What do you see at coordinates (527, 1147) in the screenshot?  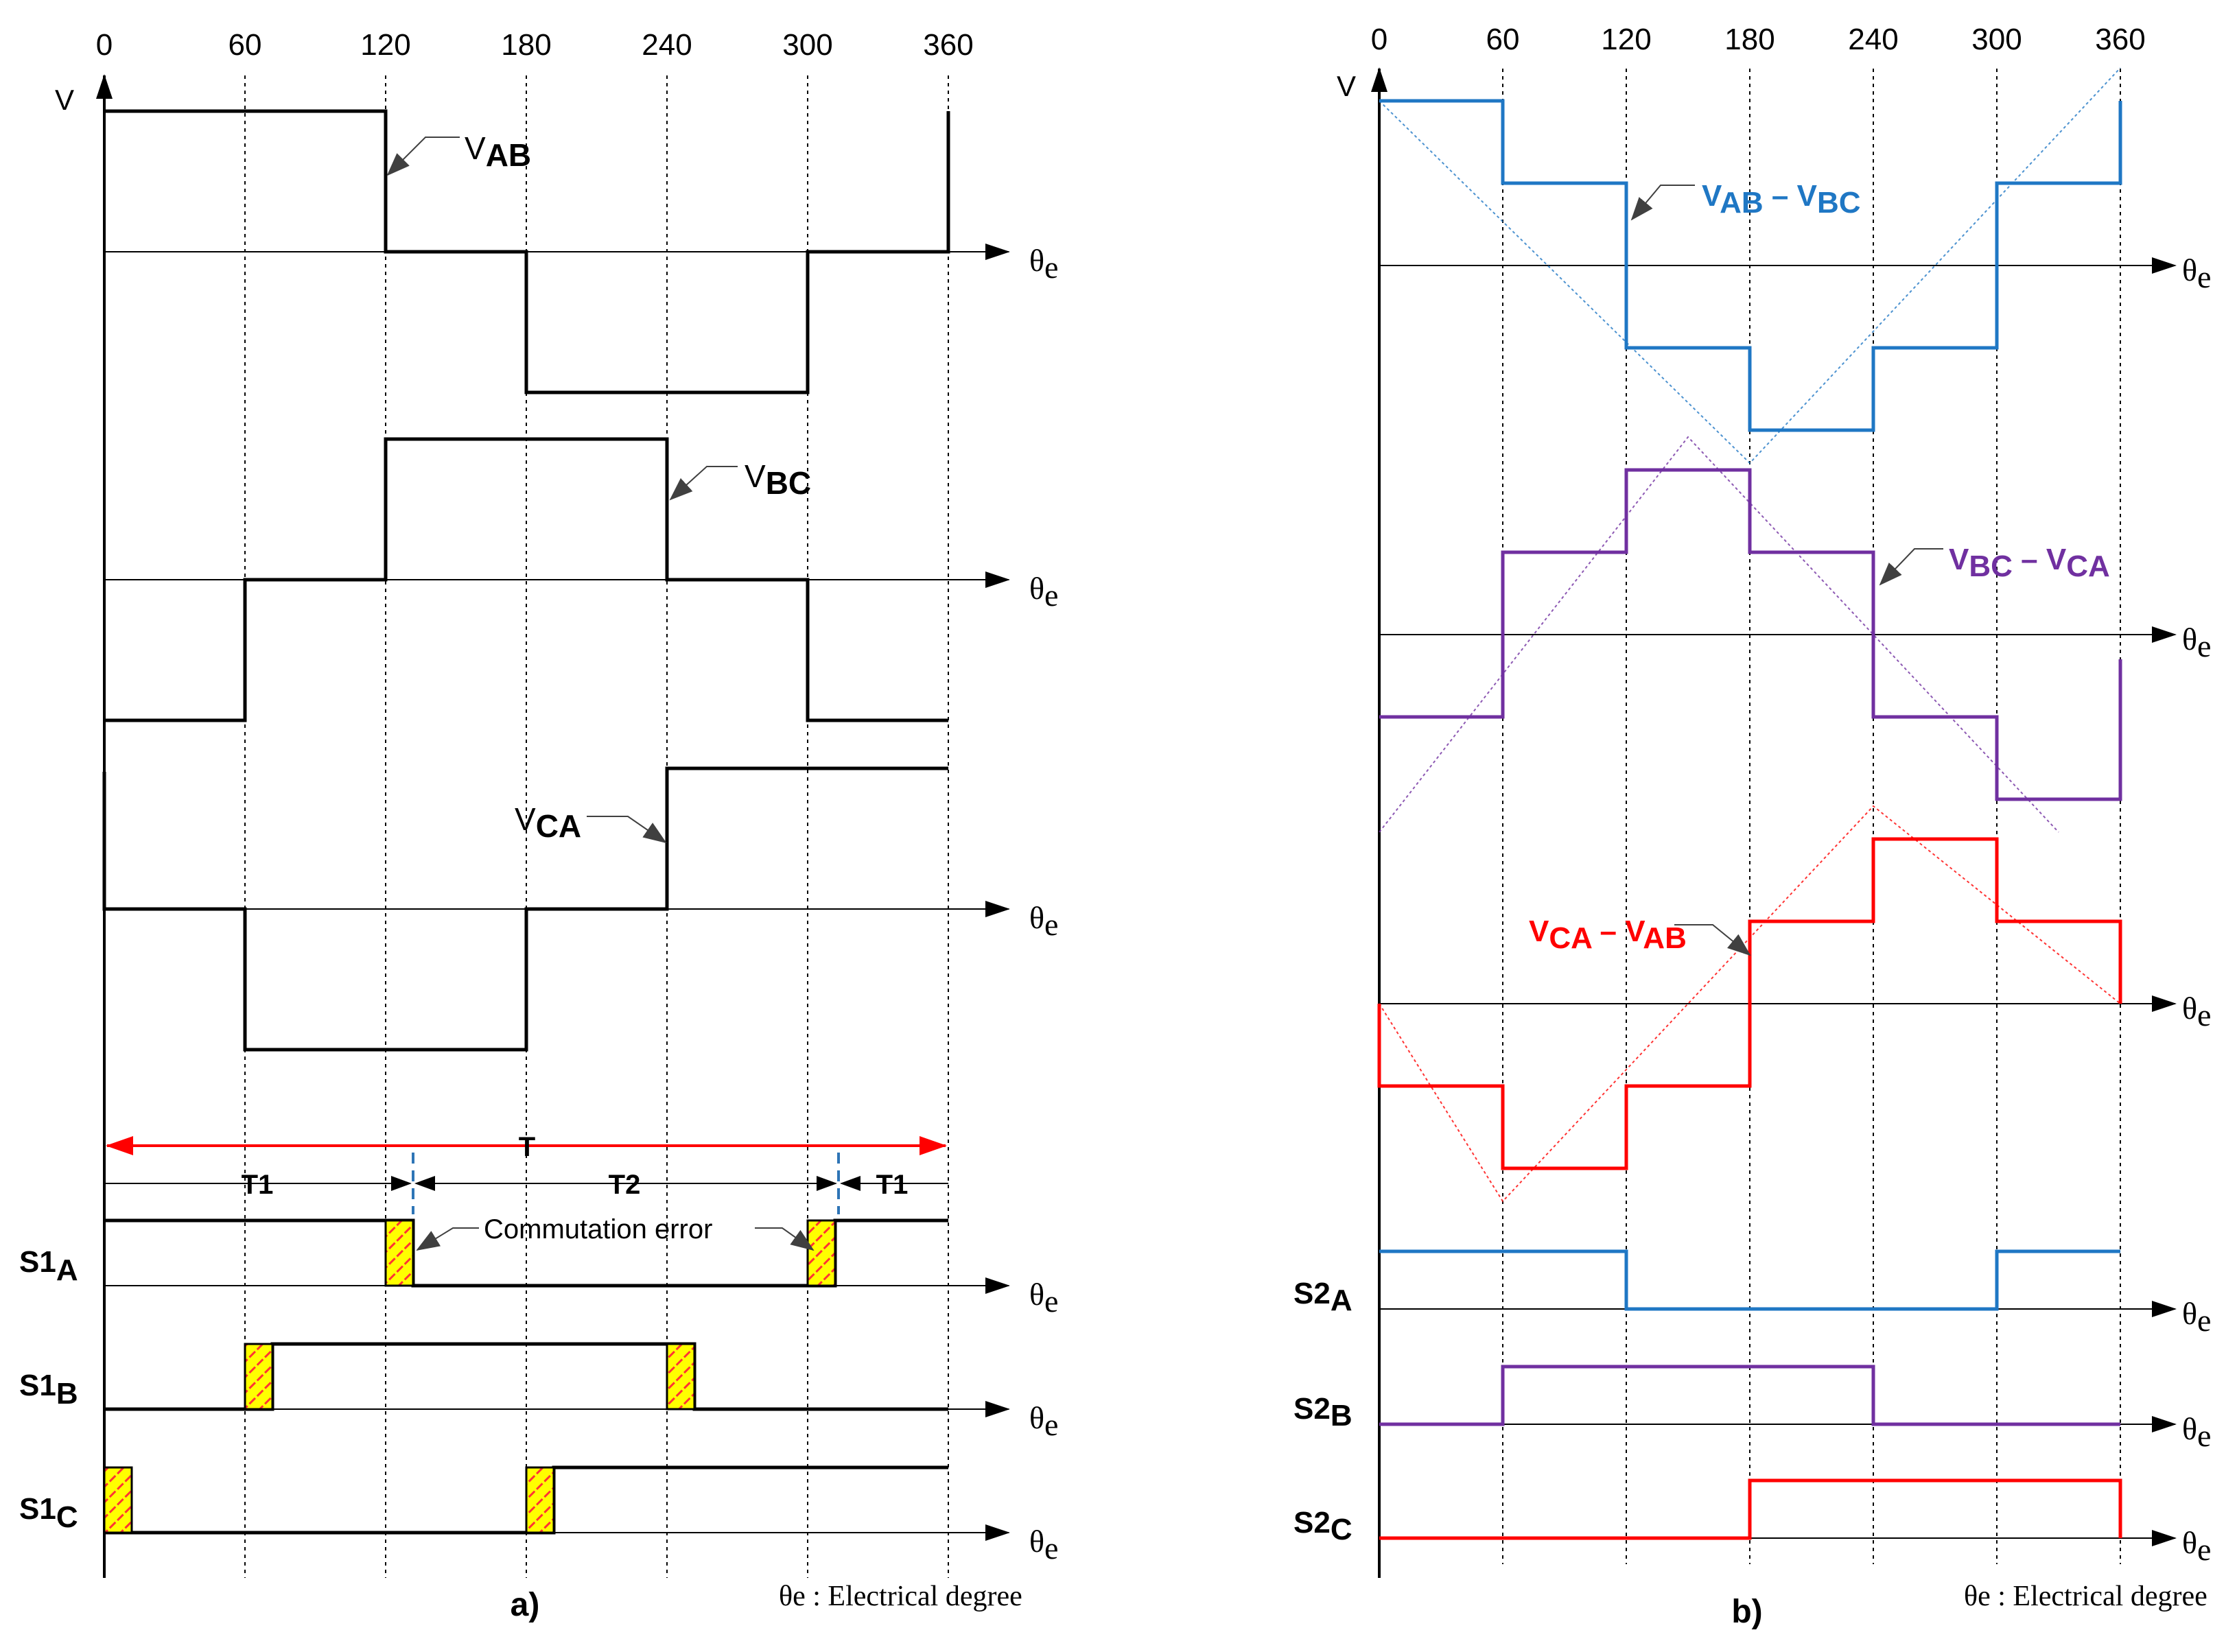 I see `period-t-label: T` at bounding box center [527, 1147].